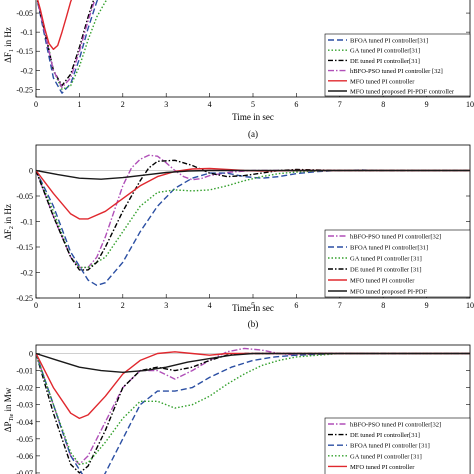  Describe the element at coordinates (9, 45) in the screenshot. I see `y-axis-label: ΔF1 in Hz` at that location.